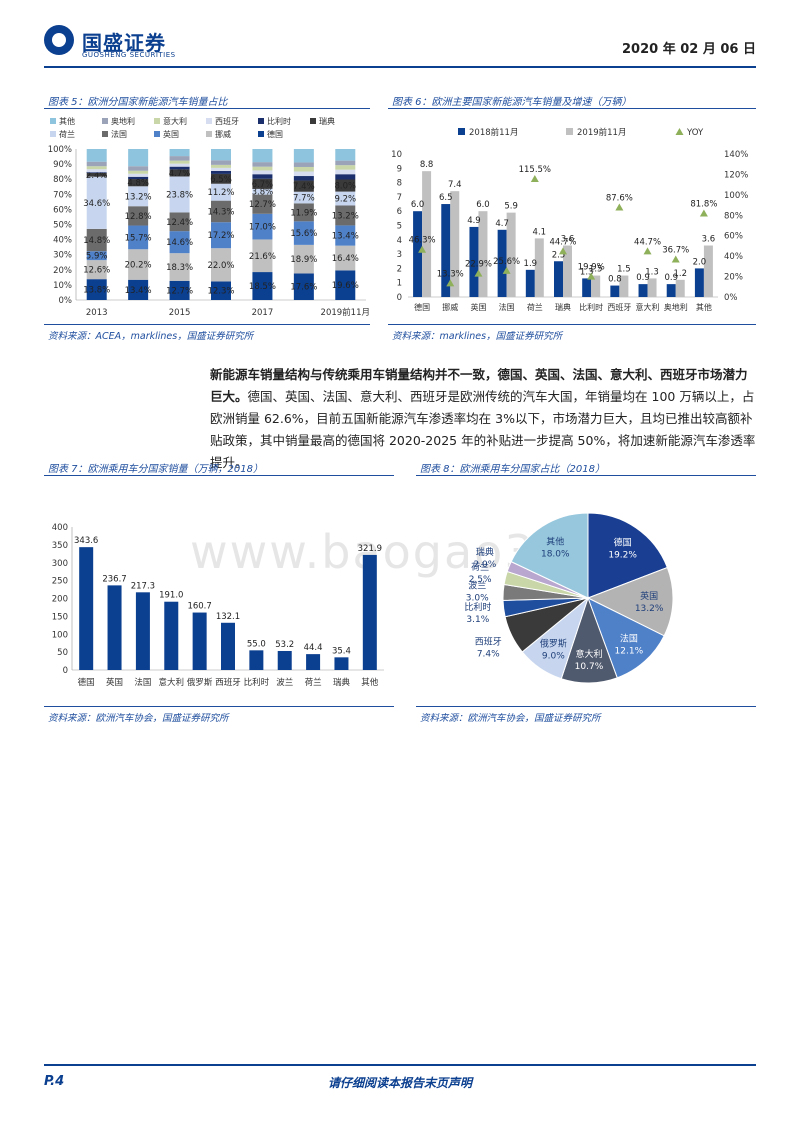 The width and height of the screenshot is (800, 1132). Describe the element at coordinates (626, 637) in the screenshot. I see `pie-slice` at that location.